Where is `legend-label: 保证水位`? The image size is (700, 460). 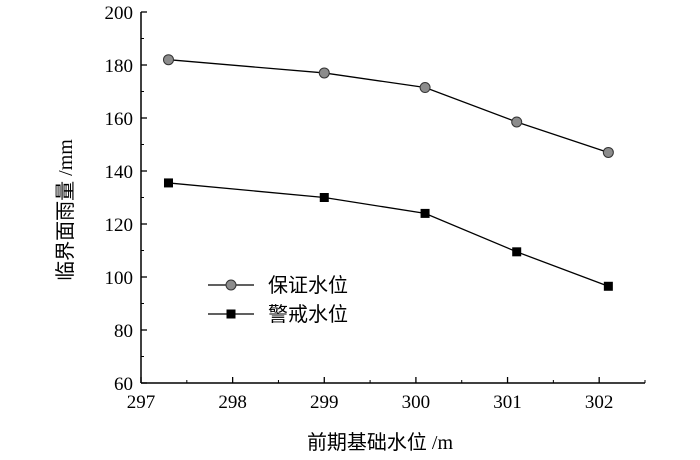 legend-label: 保证水位 is located at coordinates (308, 285).